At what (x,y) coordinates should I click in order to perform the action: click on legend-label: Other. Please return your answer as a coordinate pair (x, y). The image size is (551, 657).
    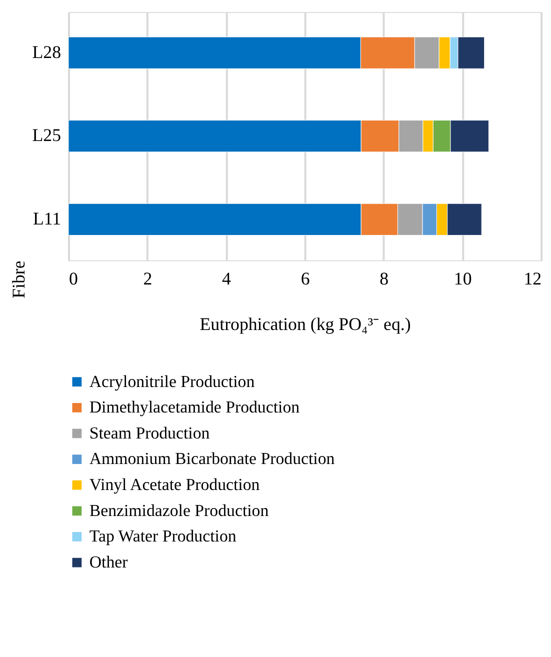
    Looking at the image, I should click on (108, 562).